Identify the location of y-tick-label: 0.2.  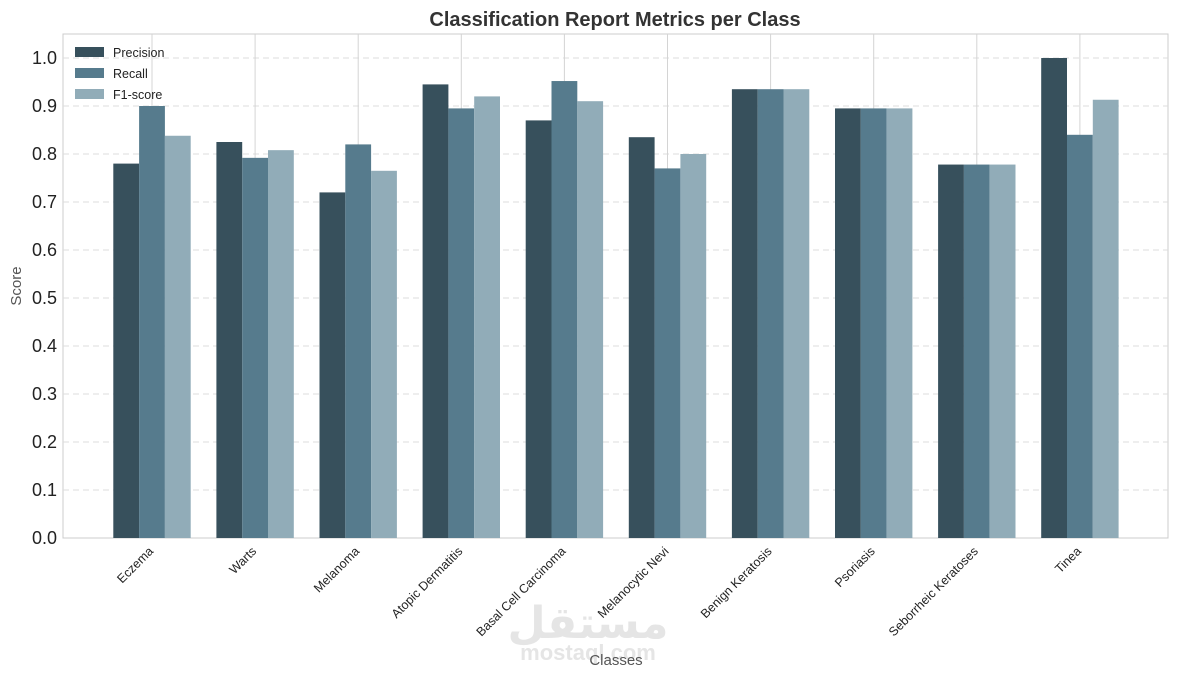
(44, 442).